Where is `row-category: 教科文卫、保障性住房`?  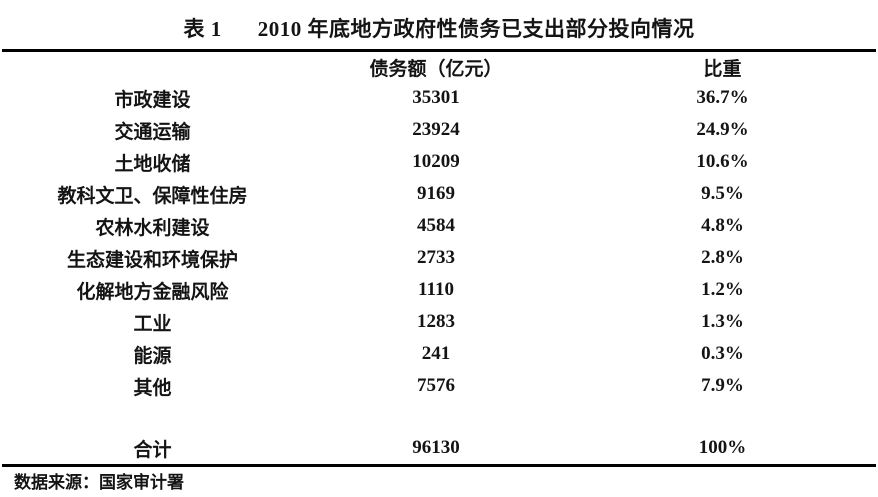 row-category: 教科文卫、保障性住房 is located at coordinates (152, 196).